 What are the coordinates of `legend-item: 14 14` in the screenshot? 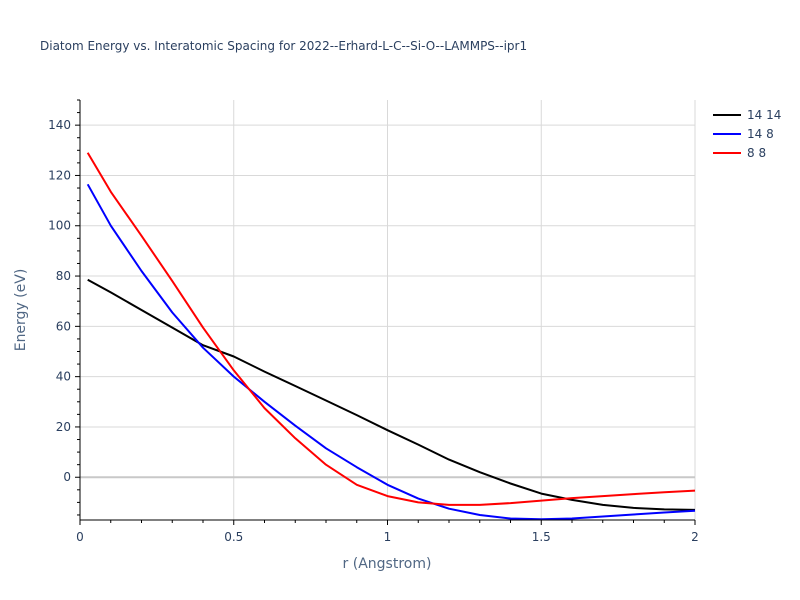 It's located at (747, 115).